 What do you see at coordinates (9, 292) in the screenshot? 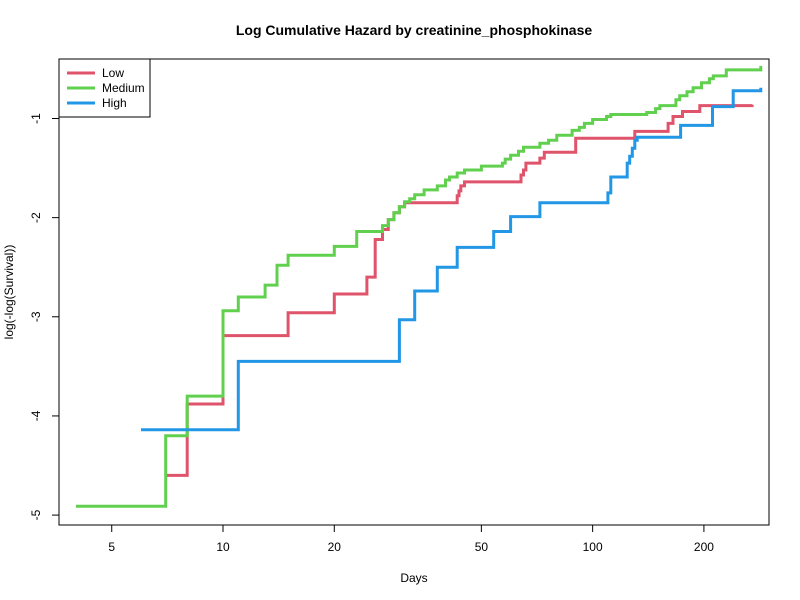
I see `y-axis-label: log(-log(Survival))` at bounding box center [9, 292].